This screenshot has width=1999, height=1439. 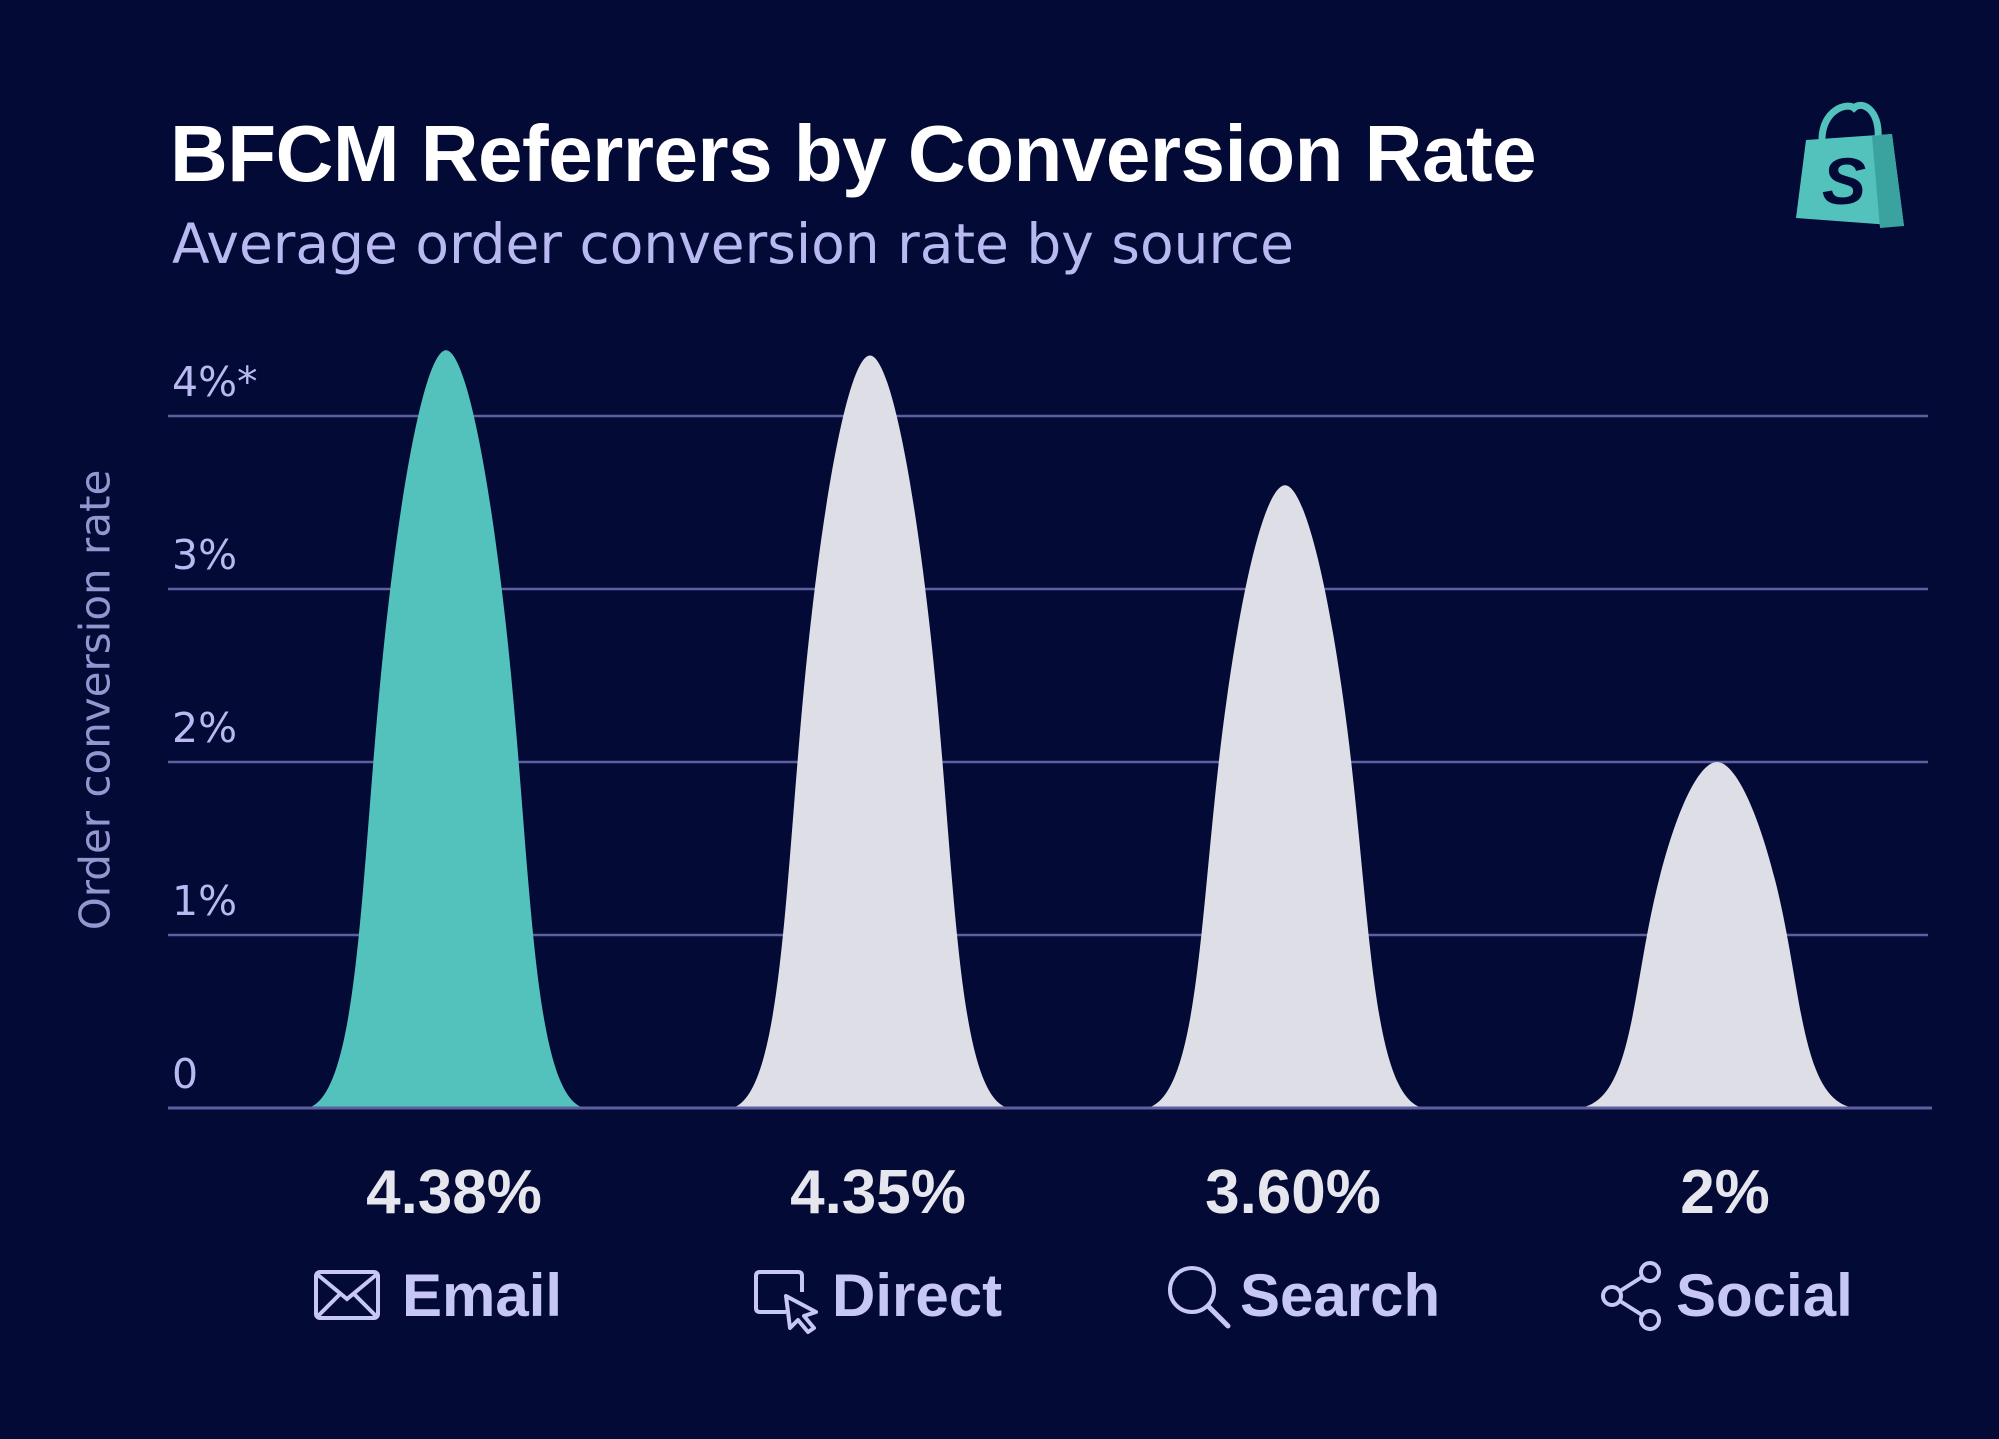 I want to click on category-label-email: Email, so click(x=482, y=1295).